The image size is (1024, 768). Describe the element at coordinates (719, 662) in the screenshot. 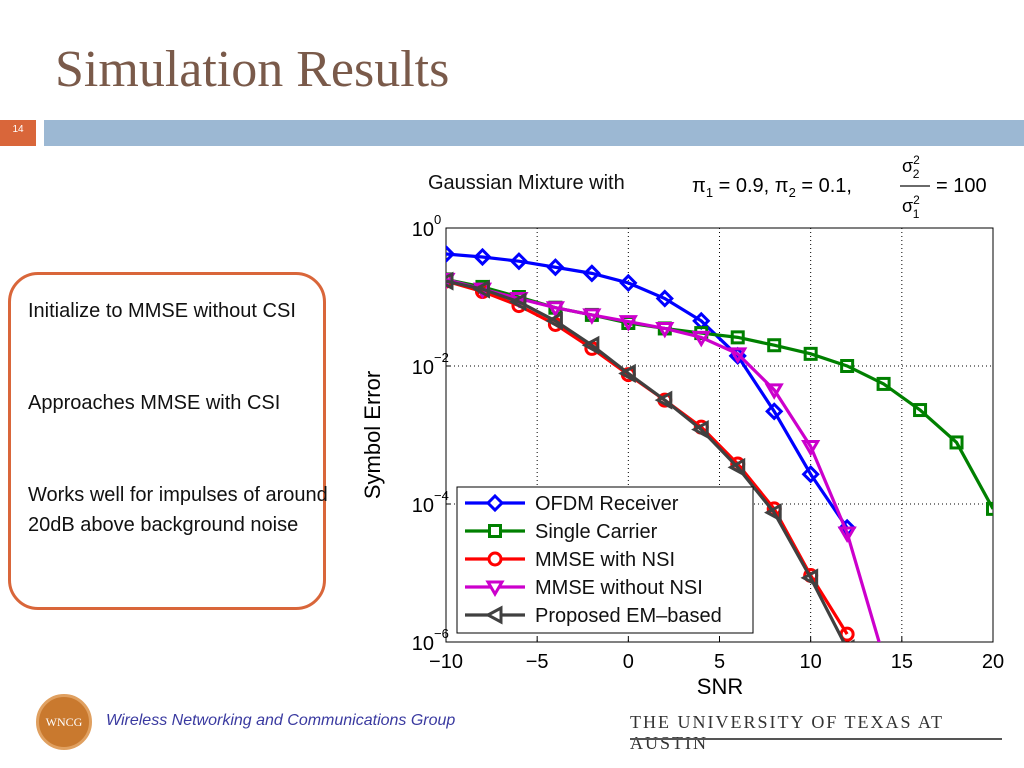

I see `x-tick-label: 5` at that location.